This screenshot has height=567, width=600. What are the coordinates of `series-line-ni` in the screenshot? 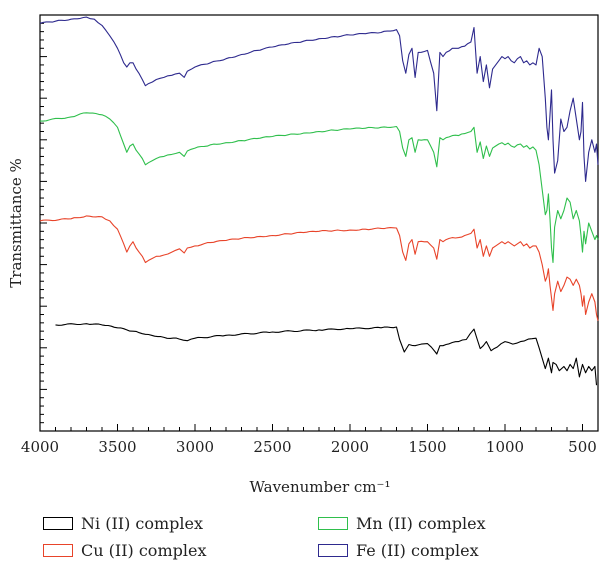 It's located at (326, 354).